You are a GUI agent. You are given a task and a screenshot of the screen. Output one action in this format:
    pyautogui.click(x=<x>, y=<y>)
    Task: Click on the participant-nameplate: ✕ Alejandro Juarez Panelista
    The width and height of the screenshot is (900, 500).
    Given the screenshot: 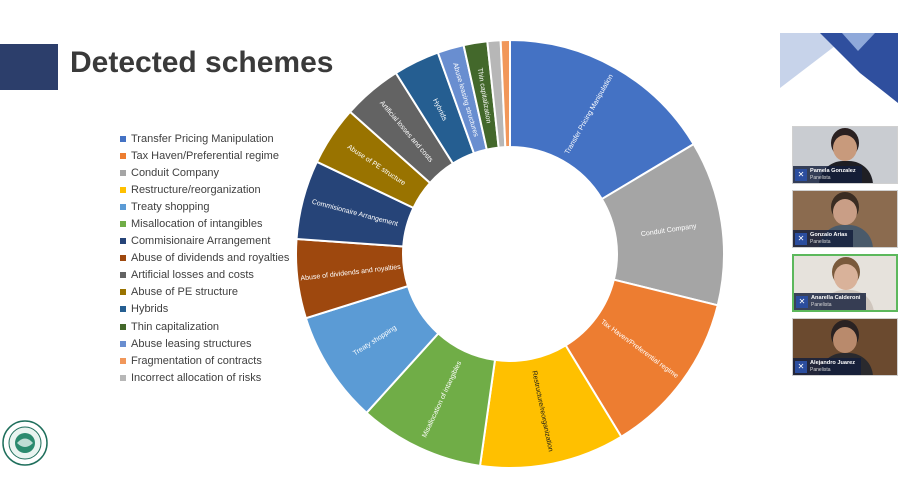 What is the action you would take?
    pyautogui.click(x=827, y=366)
    